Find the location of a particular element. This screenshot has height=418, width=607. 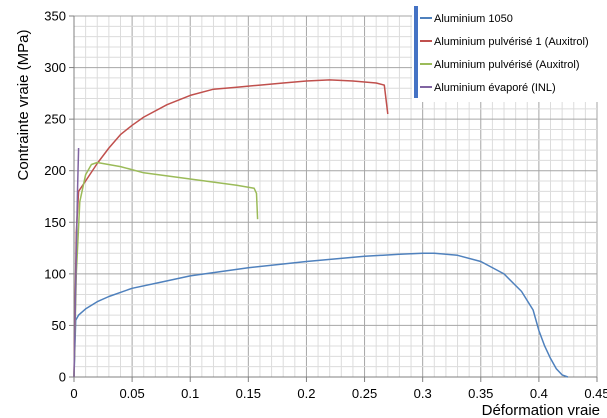

x-tick-label: 0.05 is located at coordinates (131, 393).